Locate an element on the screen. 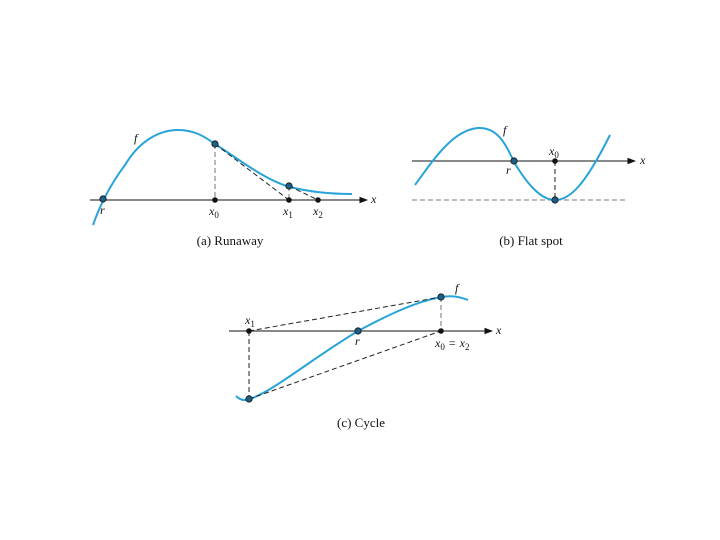 The width and height of the screenshot is (720, 540). panel-c-x1-point is located at coordinates (249, 331).